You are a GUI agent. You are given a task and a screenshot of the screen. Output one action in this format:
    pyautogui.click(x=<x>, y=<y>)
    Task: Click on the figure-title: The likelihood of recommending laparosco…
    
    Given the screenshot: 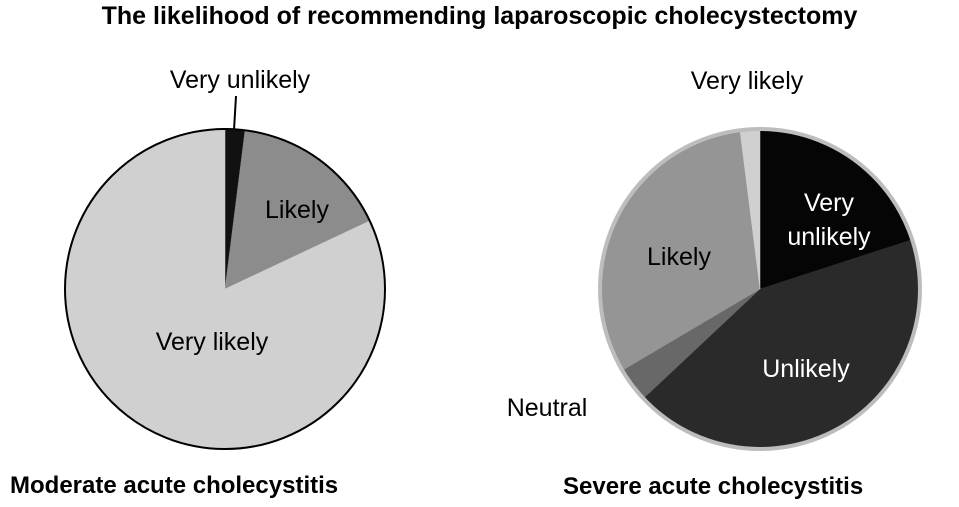 What is the action you would take?
    pyautogui.click(x=479, y=16)
    